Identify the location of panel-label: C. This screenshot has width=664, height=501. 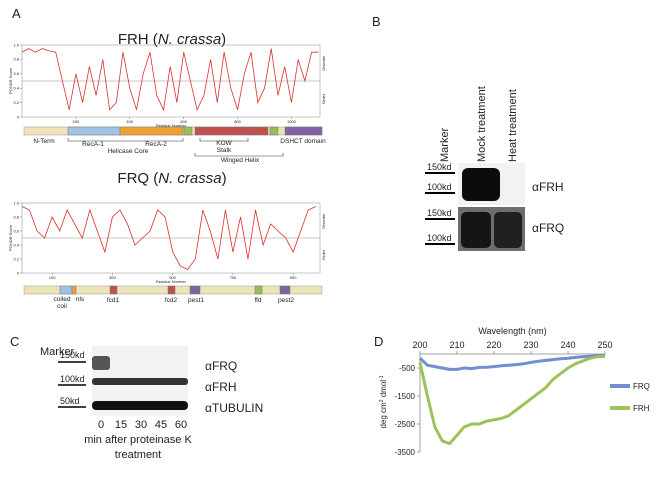
(14, 341).